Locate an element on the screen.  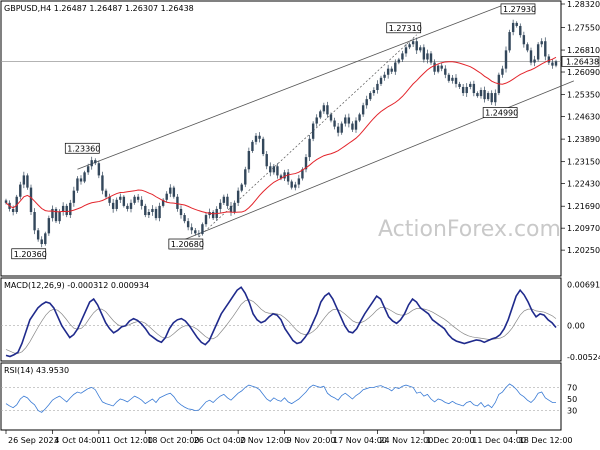
price-callout-label: 1.27930 is located at coordinates (519, 9).